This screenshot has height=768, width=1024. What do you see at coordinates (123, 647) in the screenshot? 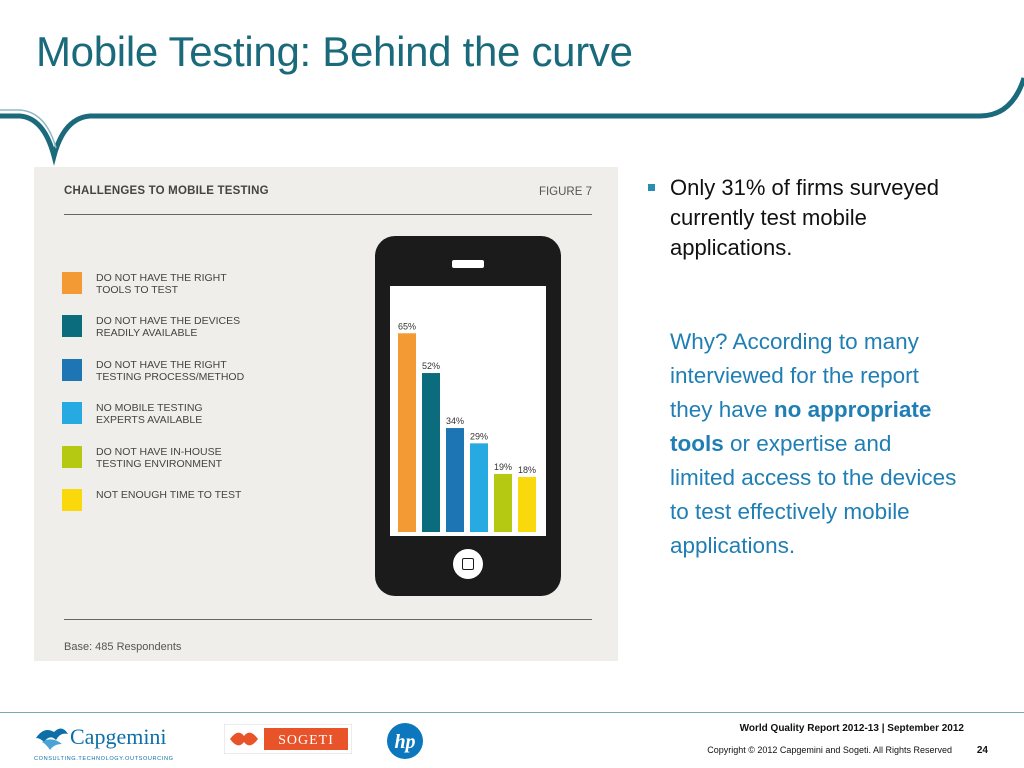
I see `base-respondents-note: Base: 485 Respondents` at bounding box center [123, 647].